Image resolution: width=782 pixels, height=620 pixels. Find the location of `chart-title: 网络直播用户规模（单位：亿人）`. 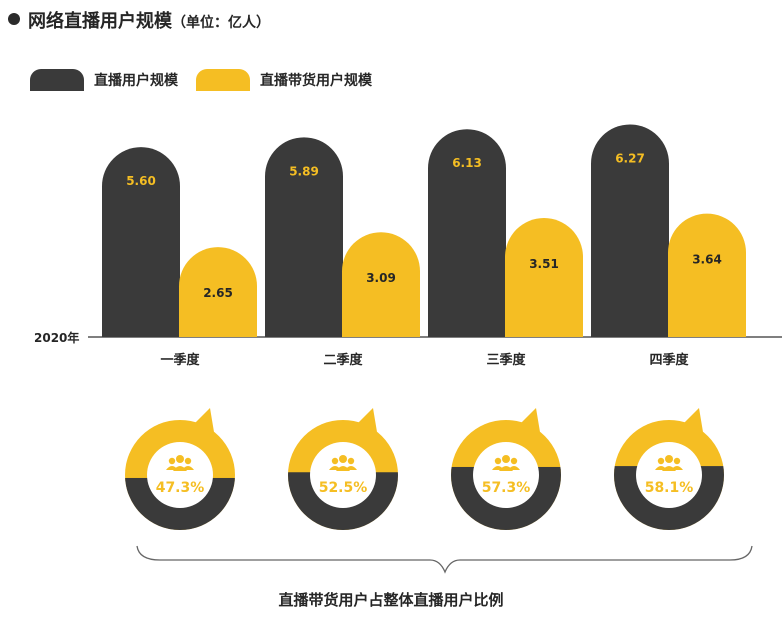

chart-title: 网络直播用户规模（单位：亿人） is located at coordinates (149, 20).